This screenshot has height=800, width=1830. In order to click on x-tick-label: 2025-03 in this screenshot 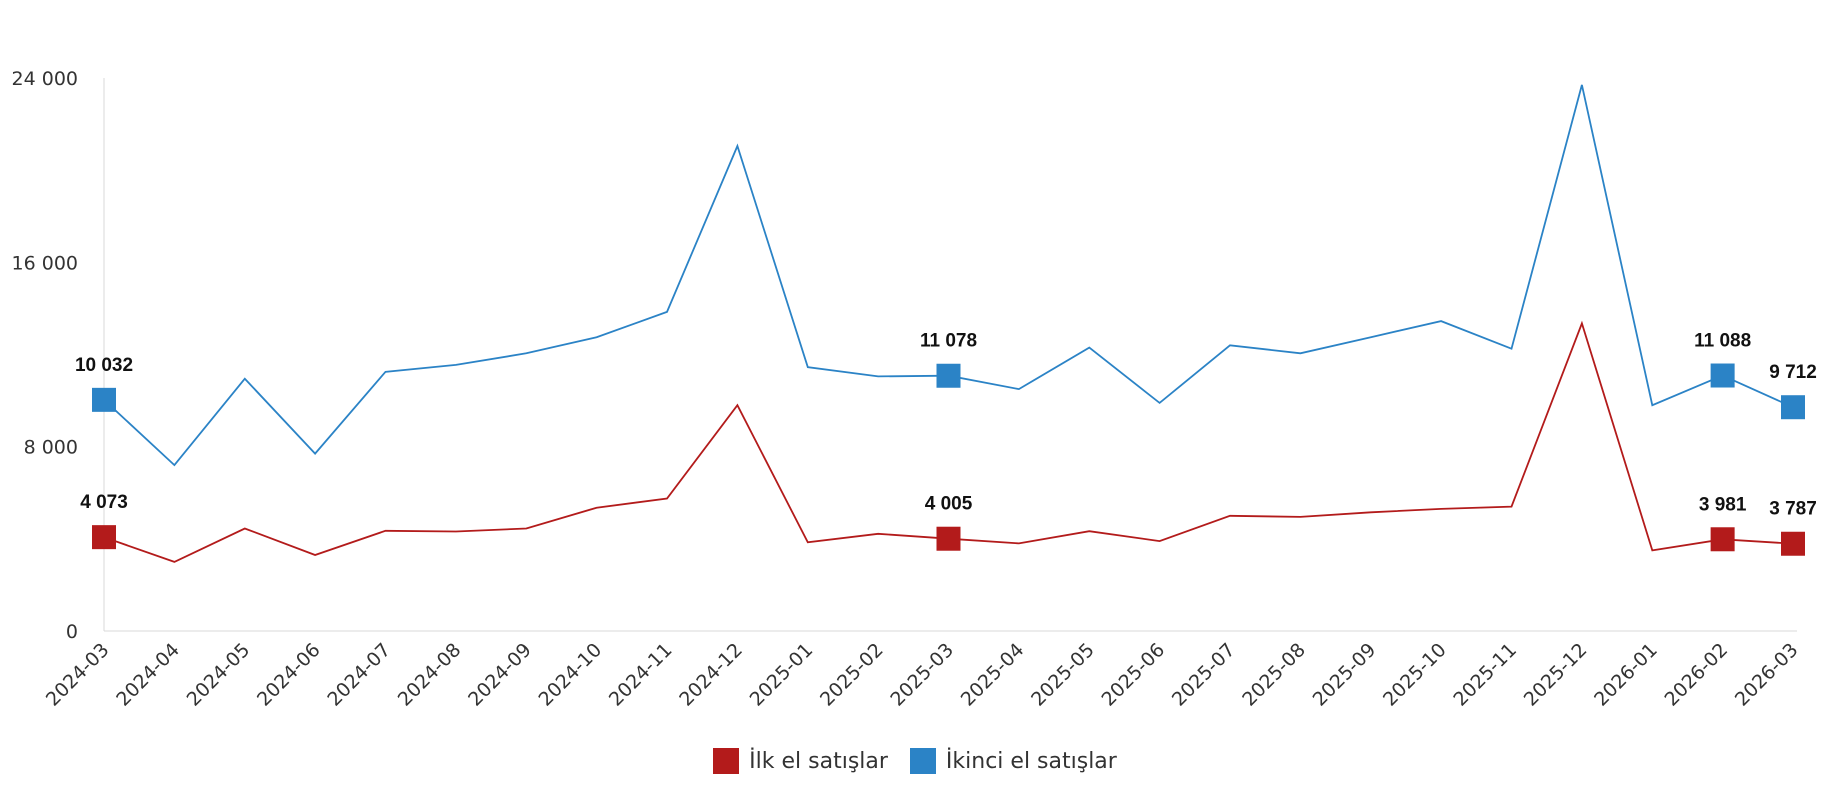, I will do `click(922, 675)`.